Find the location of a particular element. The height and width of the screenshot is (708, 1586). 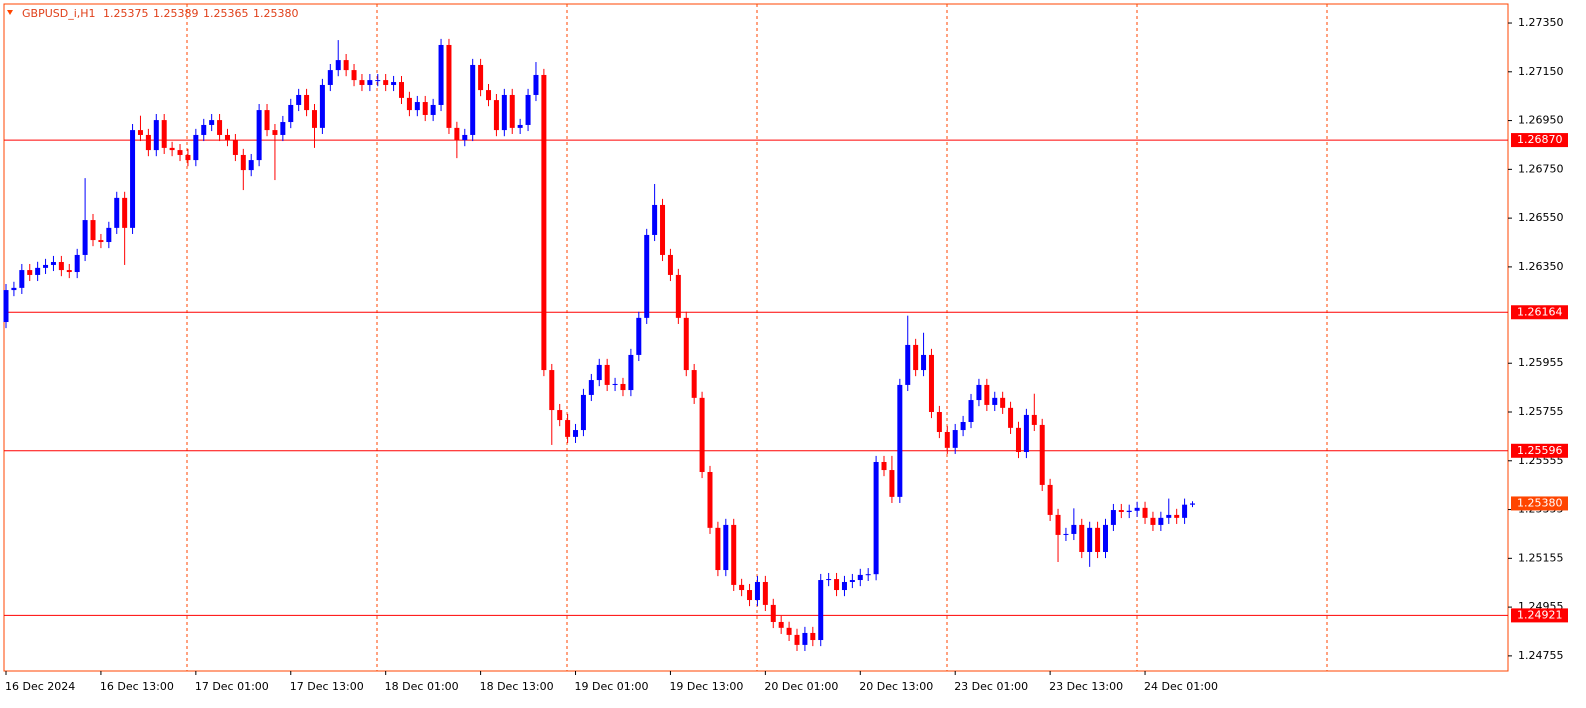

level-label: 1.26870 is located at coordinates (1540, 139).